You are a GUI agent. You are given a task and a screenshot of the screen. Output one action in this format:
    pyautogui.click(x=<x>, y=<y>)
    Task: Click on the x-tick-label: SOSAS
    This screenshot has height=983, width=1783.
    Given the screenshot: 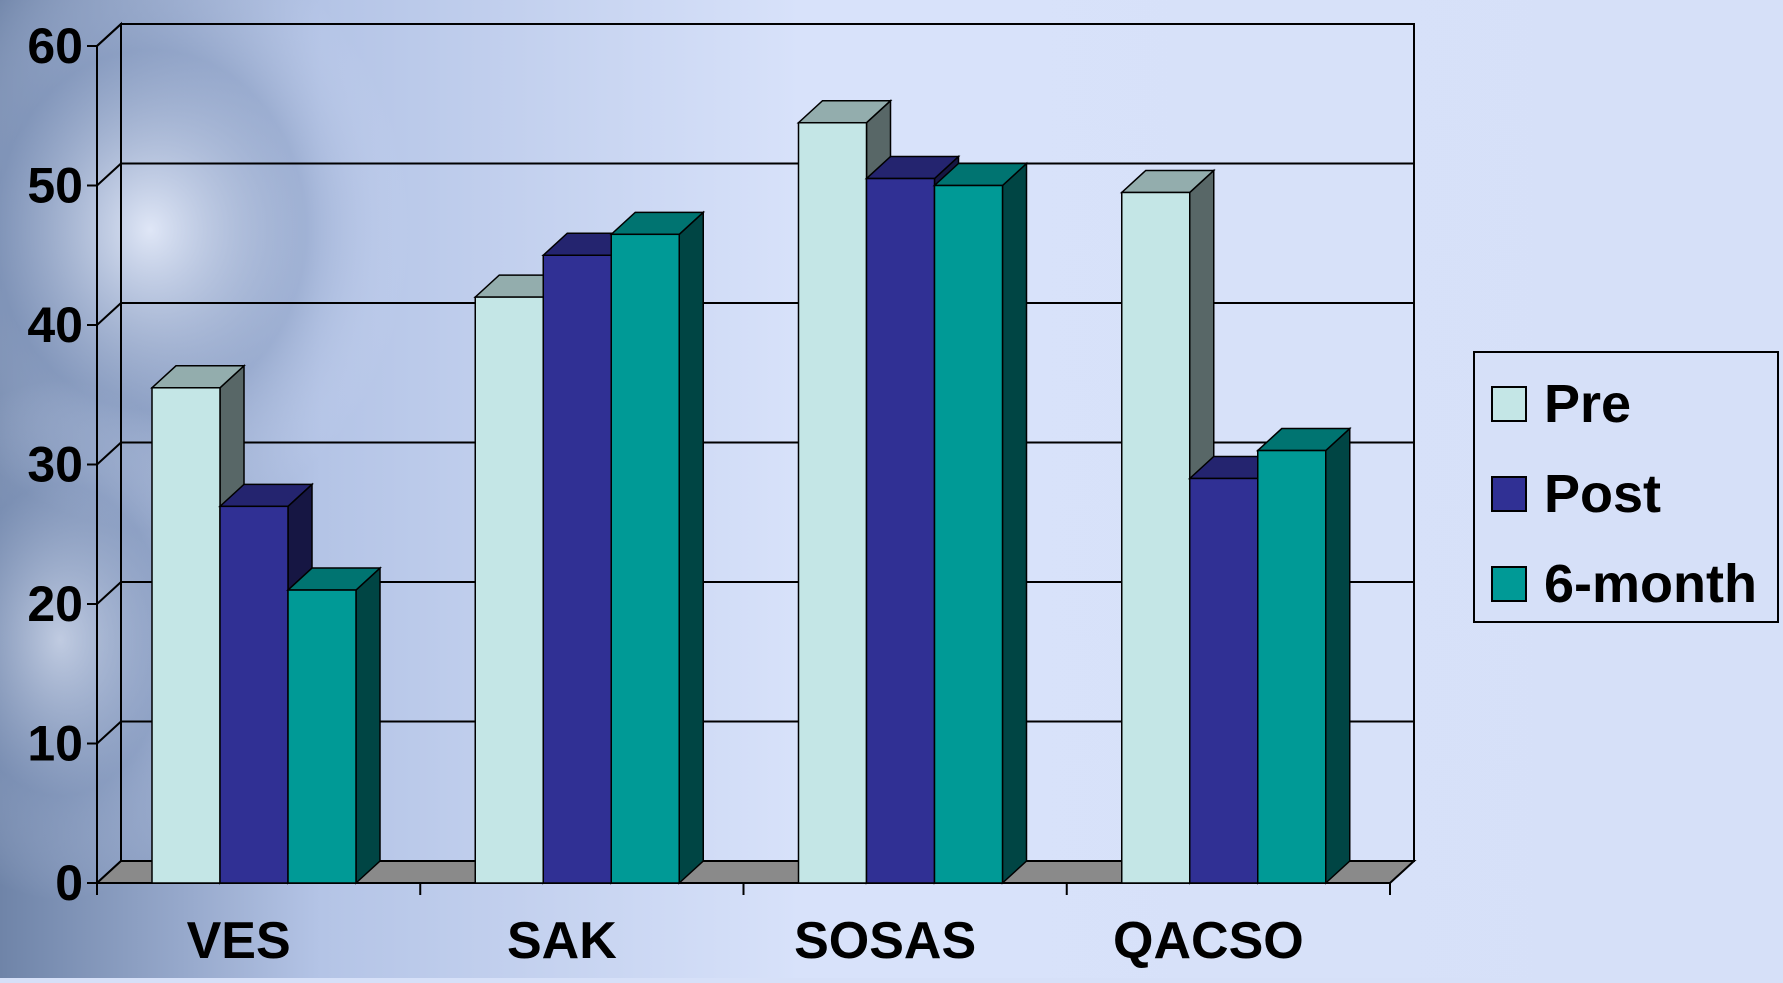 What is the action you would take?
    pyautogui.click(x=885, y=941)
    